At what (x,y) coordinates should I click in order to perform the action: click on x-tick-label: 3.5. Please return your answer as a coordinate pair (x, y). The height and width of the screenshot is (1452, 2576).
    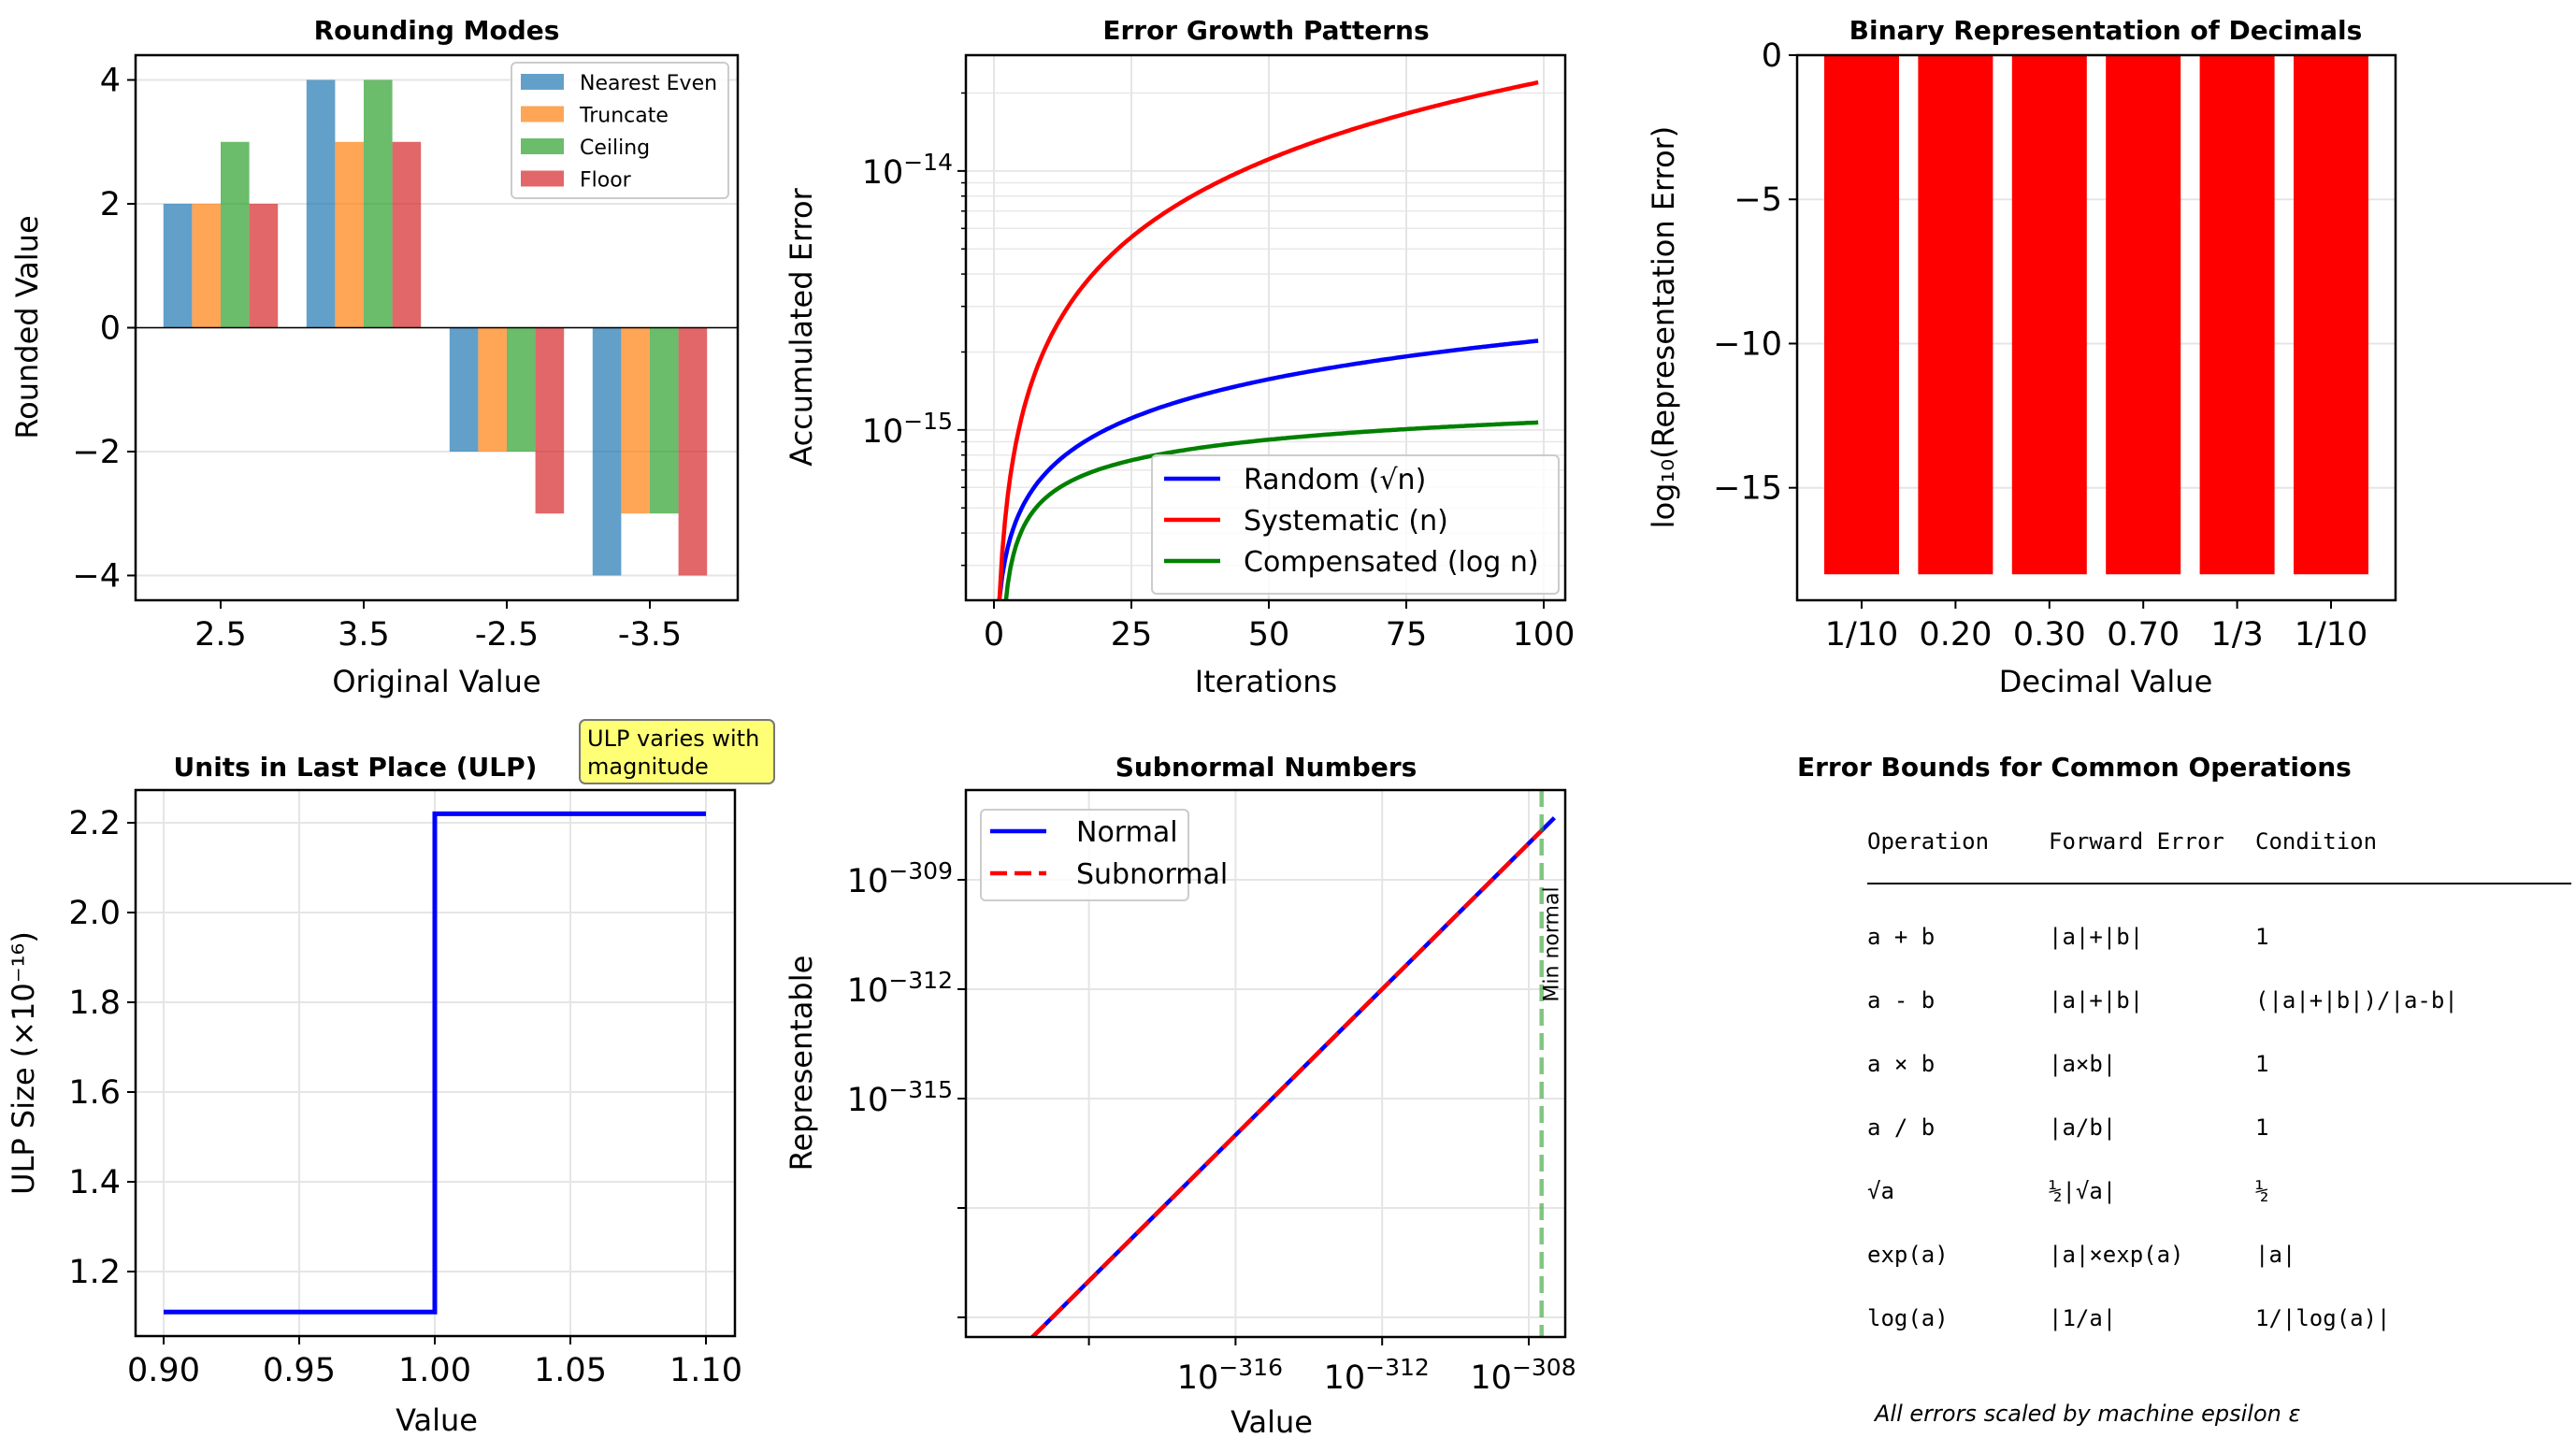
    Looking at the image, I should click on (364, 635).